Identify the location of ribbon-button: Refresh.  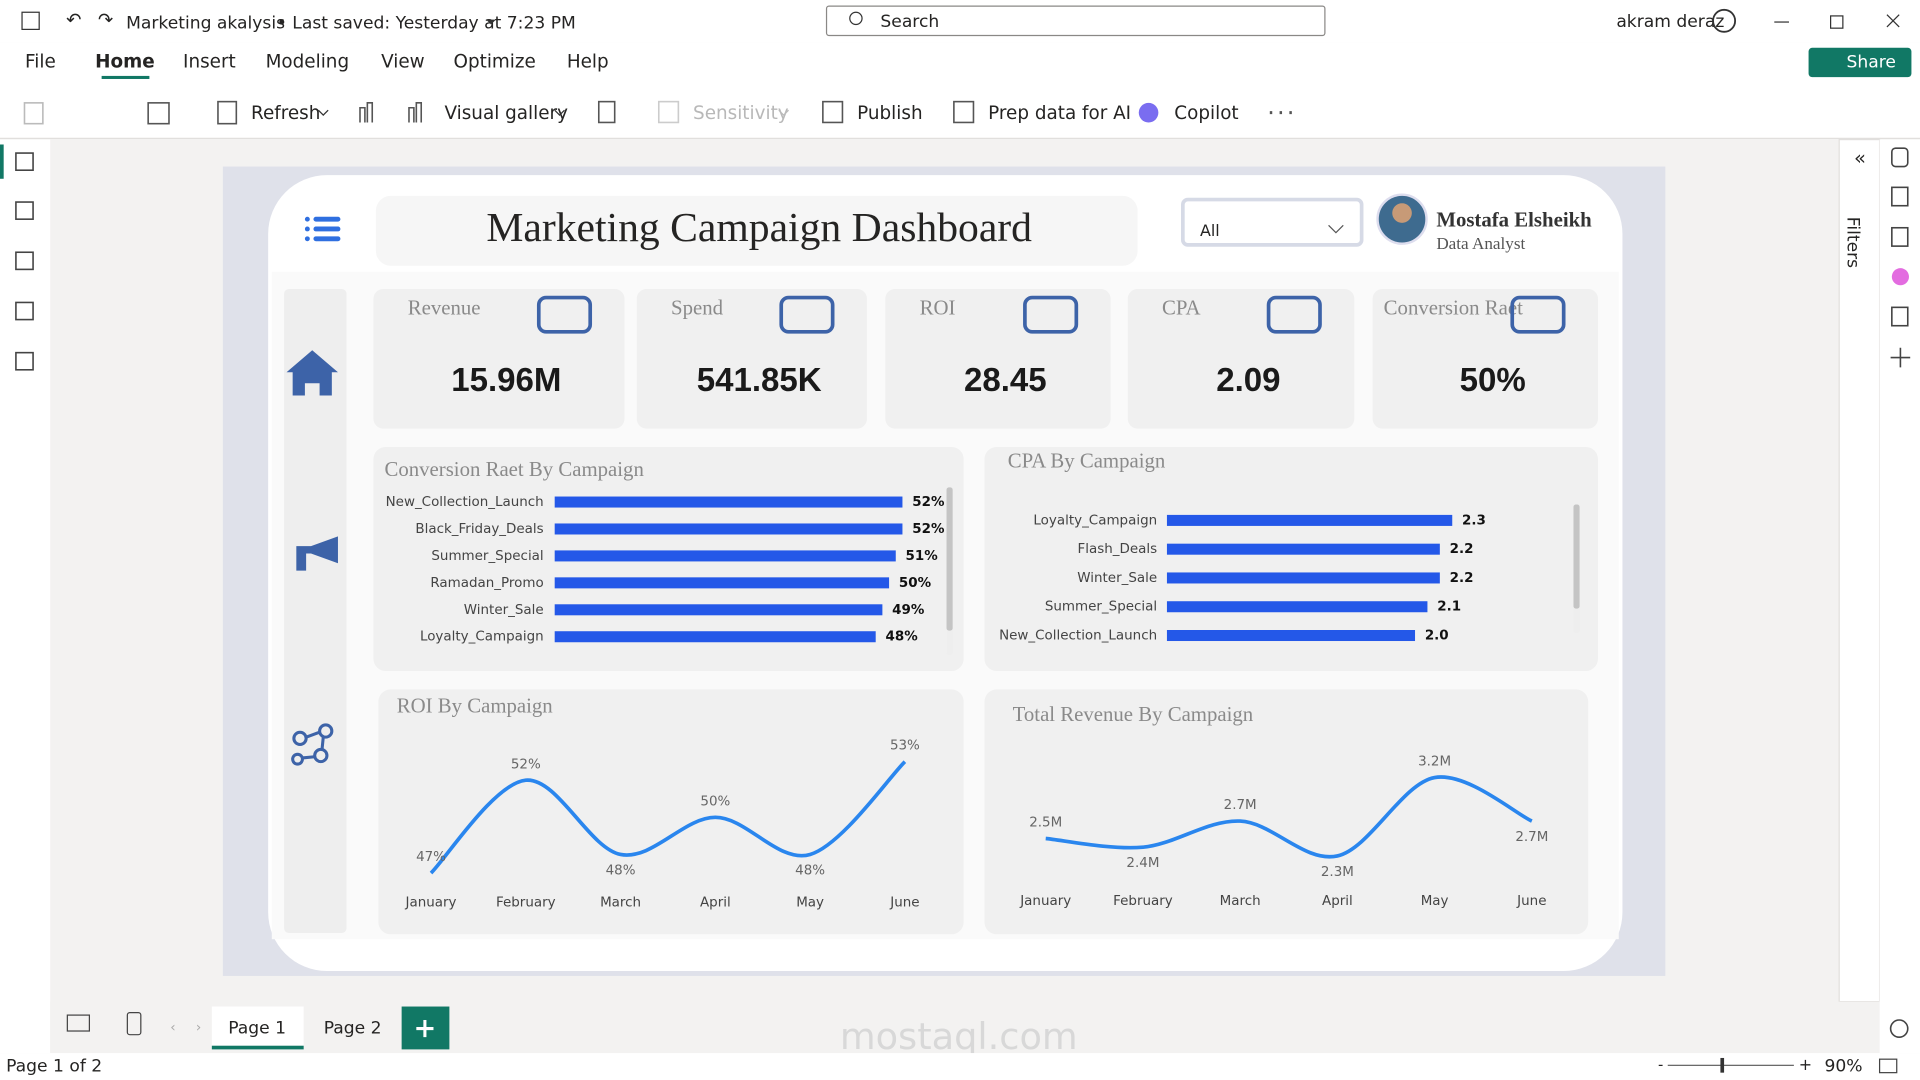
(285, 113).